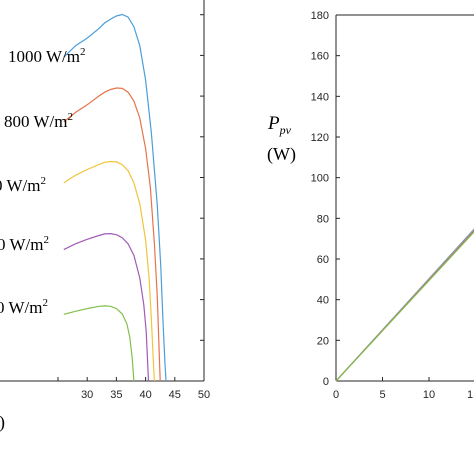  I want to click on left-x-tick-label: 40, so click(145, 395).